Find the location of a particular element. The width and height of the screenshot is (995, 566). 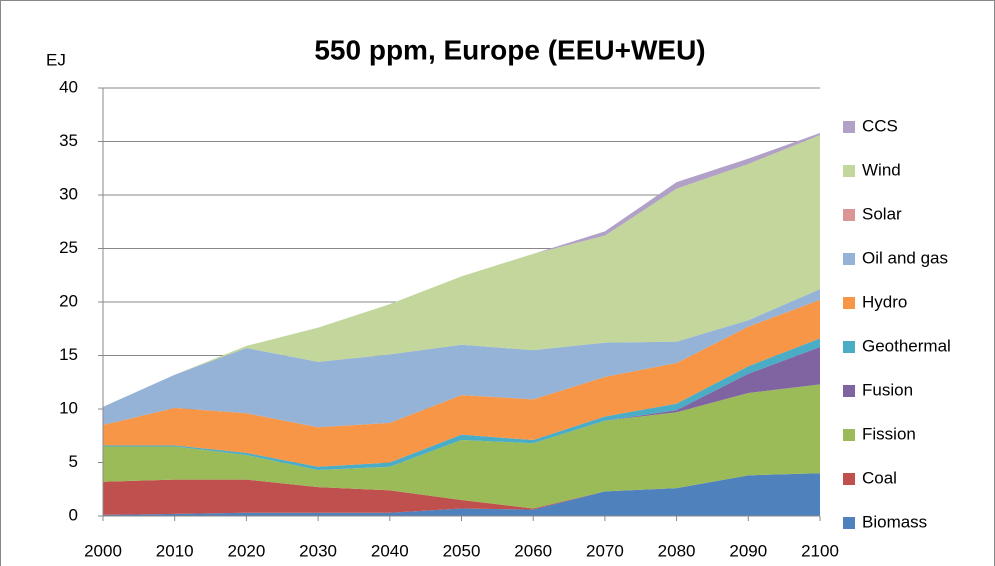

legend-label: Oil and gas is located at coordinates (905, 257).